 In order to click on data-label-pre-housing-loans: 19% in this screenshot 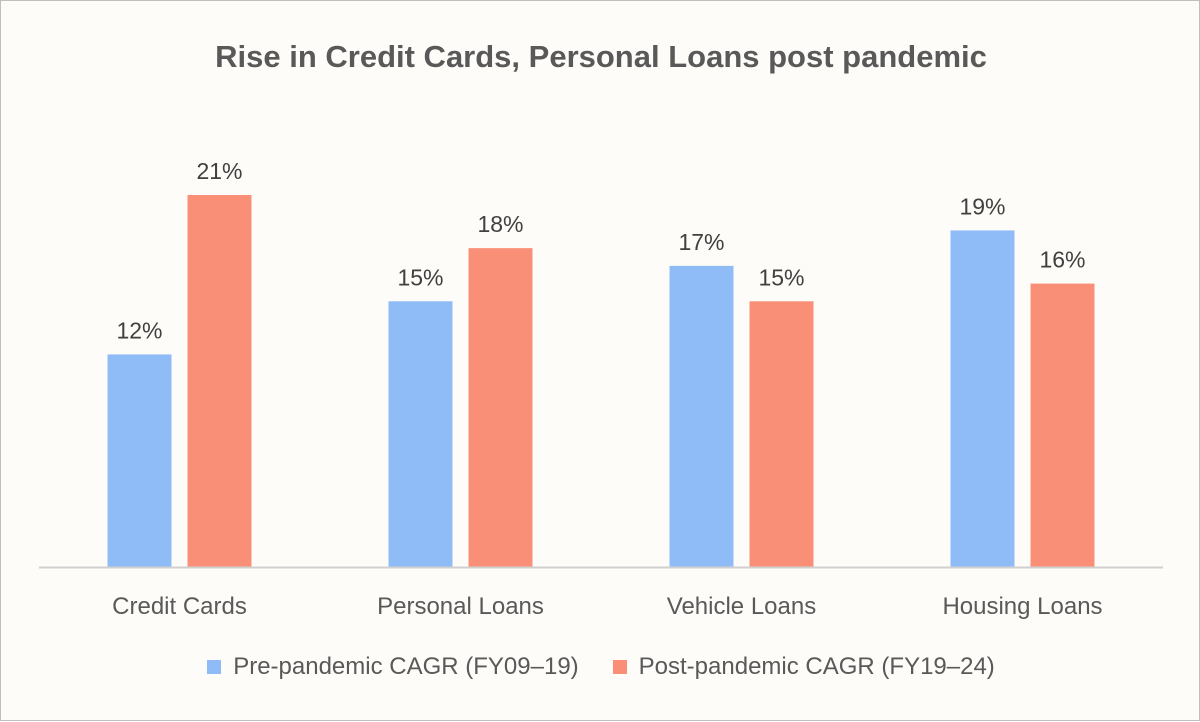, I will do `click(982, 206)`.